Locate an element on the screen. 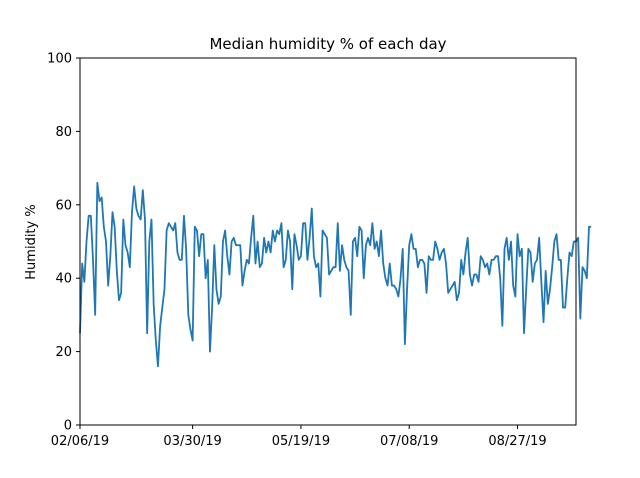 This screenshot has height=478, width=640. x-axis-ticks: 02/06/19 03/30/19 05/19/19 07/08/19 08/27/19 is located at coordinates (299, 437).